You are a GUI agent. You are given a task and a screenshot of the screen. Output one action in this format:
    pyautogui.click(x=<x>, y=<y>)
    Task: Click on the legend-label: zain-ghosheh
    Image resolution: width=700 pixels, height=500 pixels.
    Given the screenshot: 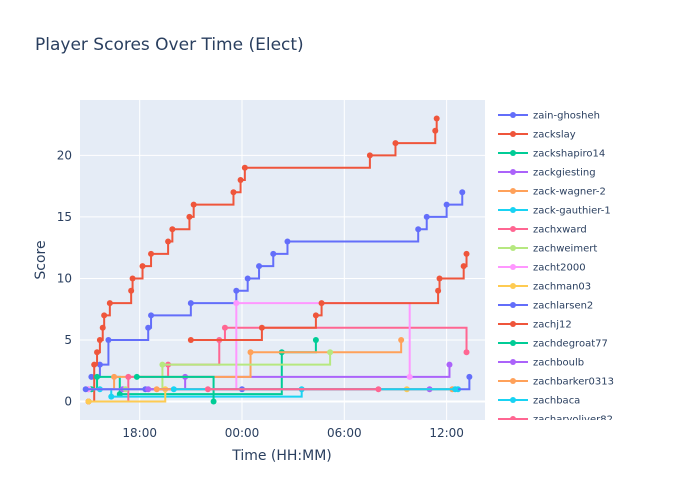 What is the action you would take?
    pyautogui.click(x=566, y=116)
    